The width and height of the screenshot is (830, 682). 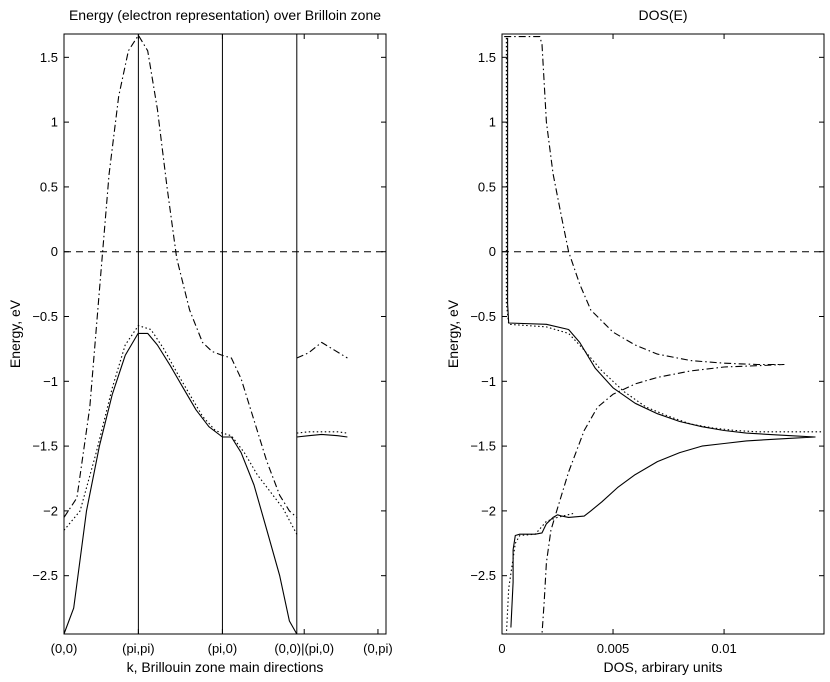 What do you see at coordinates (45, 446) in the screenshot?
I see `panel-1-ytick-label: −1.5` at bounding box center [45, 446].